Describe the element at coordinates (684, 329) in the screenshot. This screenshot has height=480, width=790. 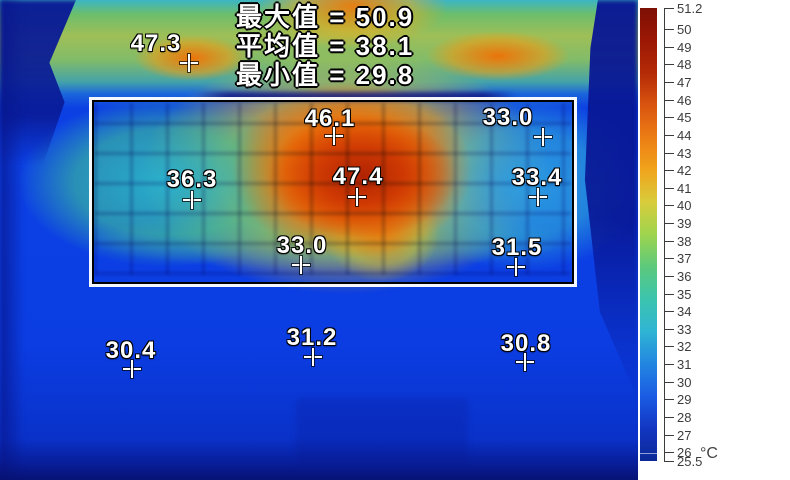
I see `scale-tick-label: 33` at that location.